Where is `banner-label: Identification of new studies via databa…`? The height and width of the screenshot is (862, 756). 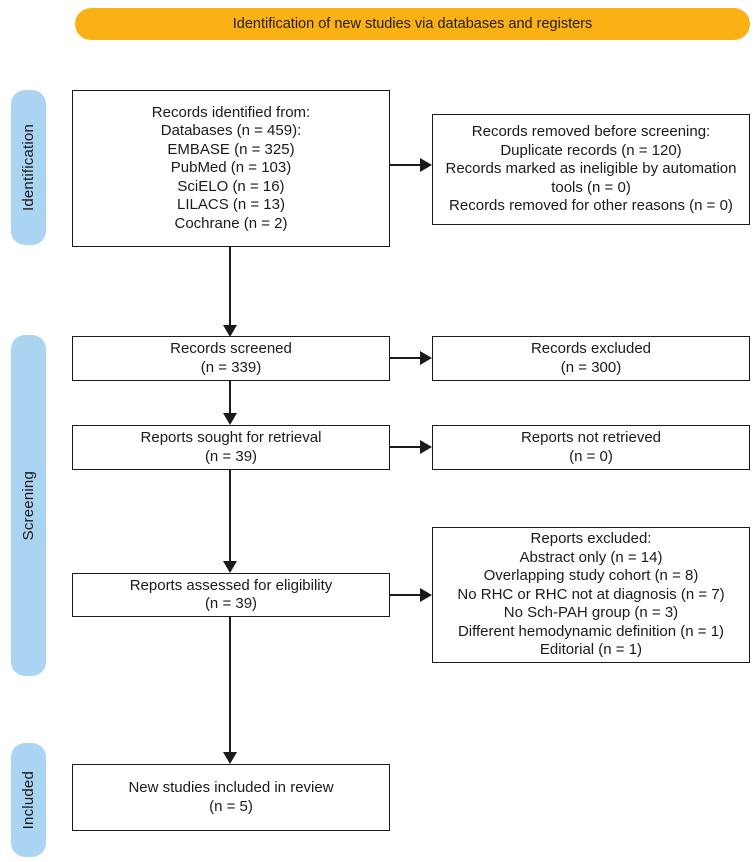
banner-label: Identification of new studies via databa… is located at coordinates (412, 24).